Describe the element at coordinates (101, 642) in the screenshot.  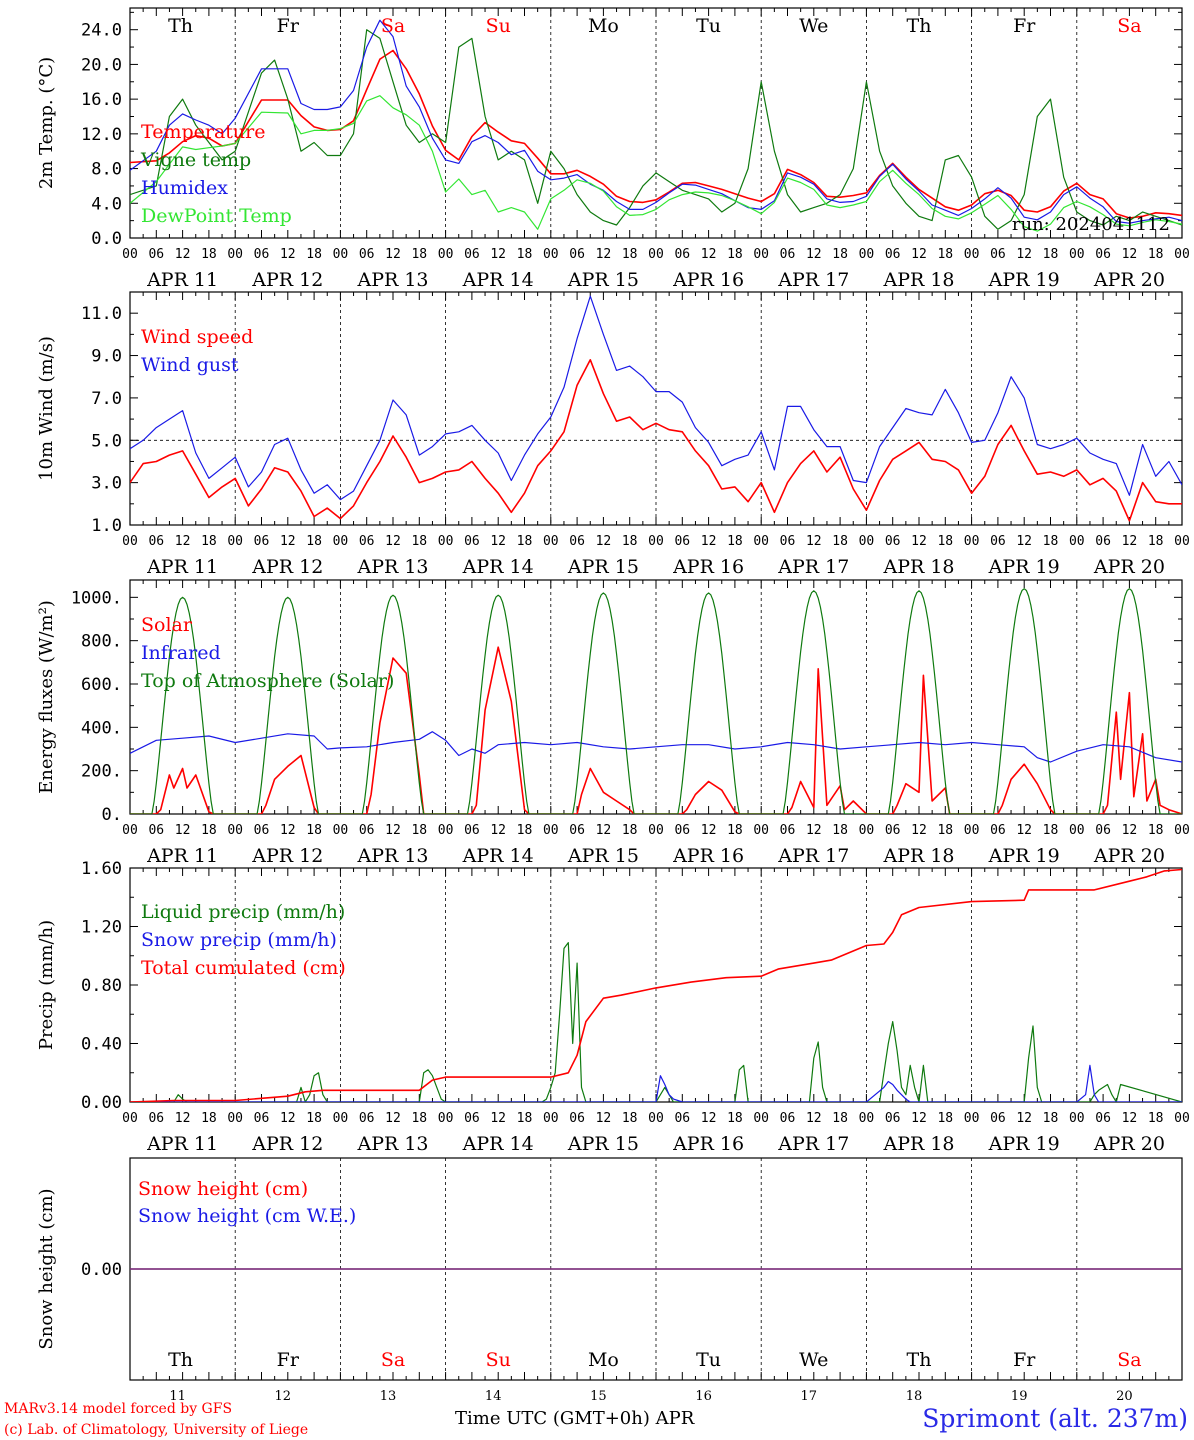
I see `y-tick-label: 800.` at that location.